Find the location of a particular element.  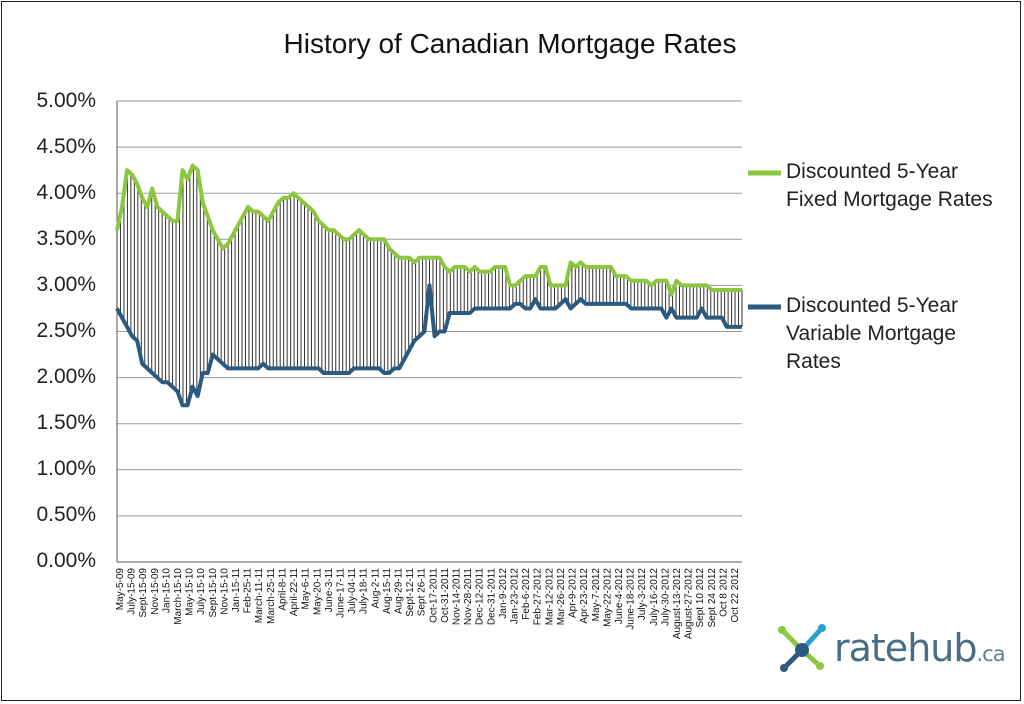

y-tick-label: 5.00% is located at coordinates (66, 100).